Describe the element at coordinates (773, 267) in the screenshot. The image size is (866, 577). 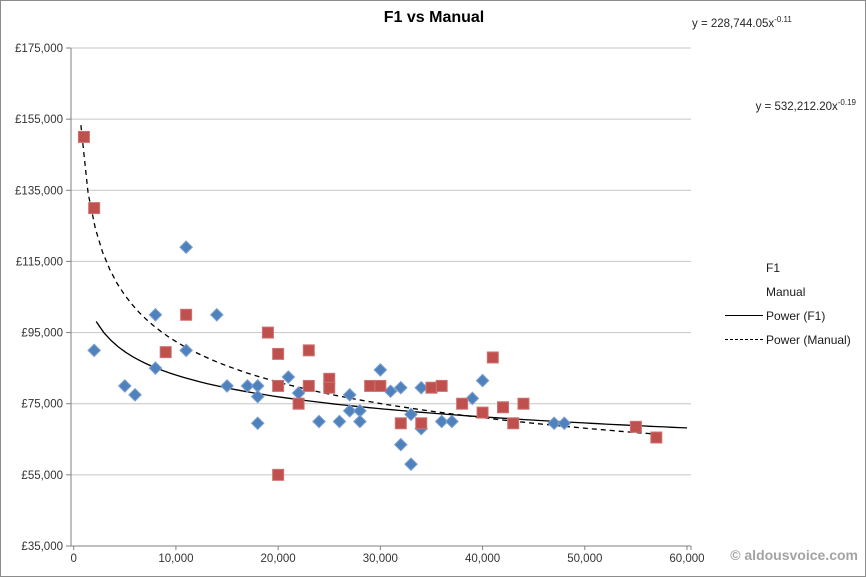
I see `legend-label-f1: F1` at that location.